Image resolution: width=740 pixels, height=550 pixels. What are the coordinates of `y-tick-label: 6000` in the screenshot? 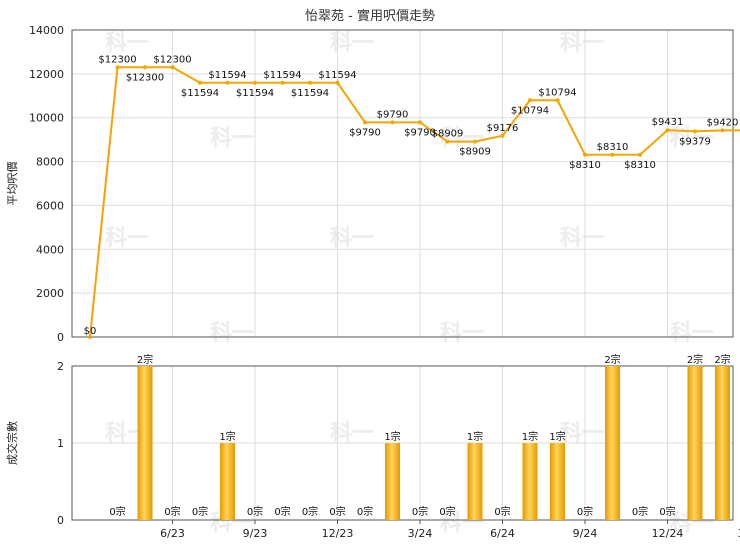 It's located at (50, 205).